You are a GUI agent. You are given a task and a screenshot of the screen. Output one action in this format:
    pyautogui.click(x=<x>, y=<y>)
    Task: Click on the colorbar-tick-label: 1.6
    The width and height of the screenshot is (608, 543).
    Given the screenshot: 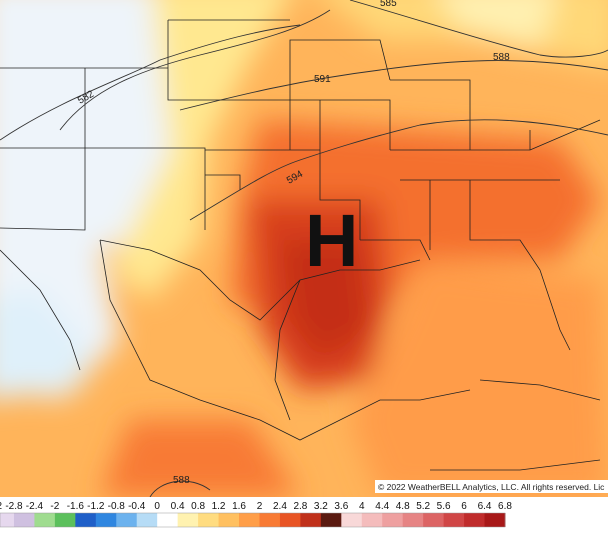 What is the action you would take?
    pyautogui.click(x=239, y=506)
    